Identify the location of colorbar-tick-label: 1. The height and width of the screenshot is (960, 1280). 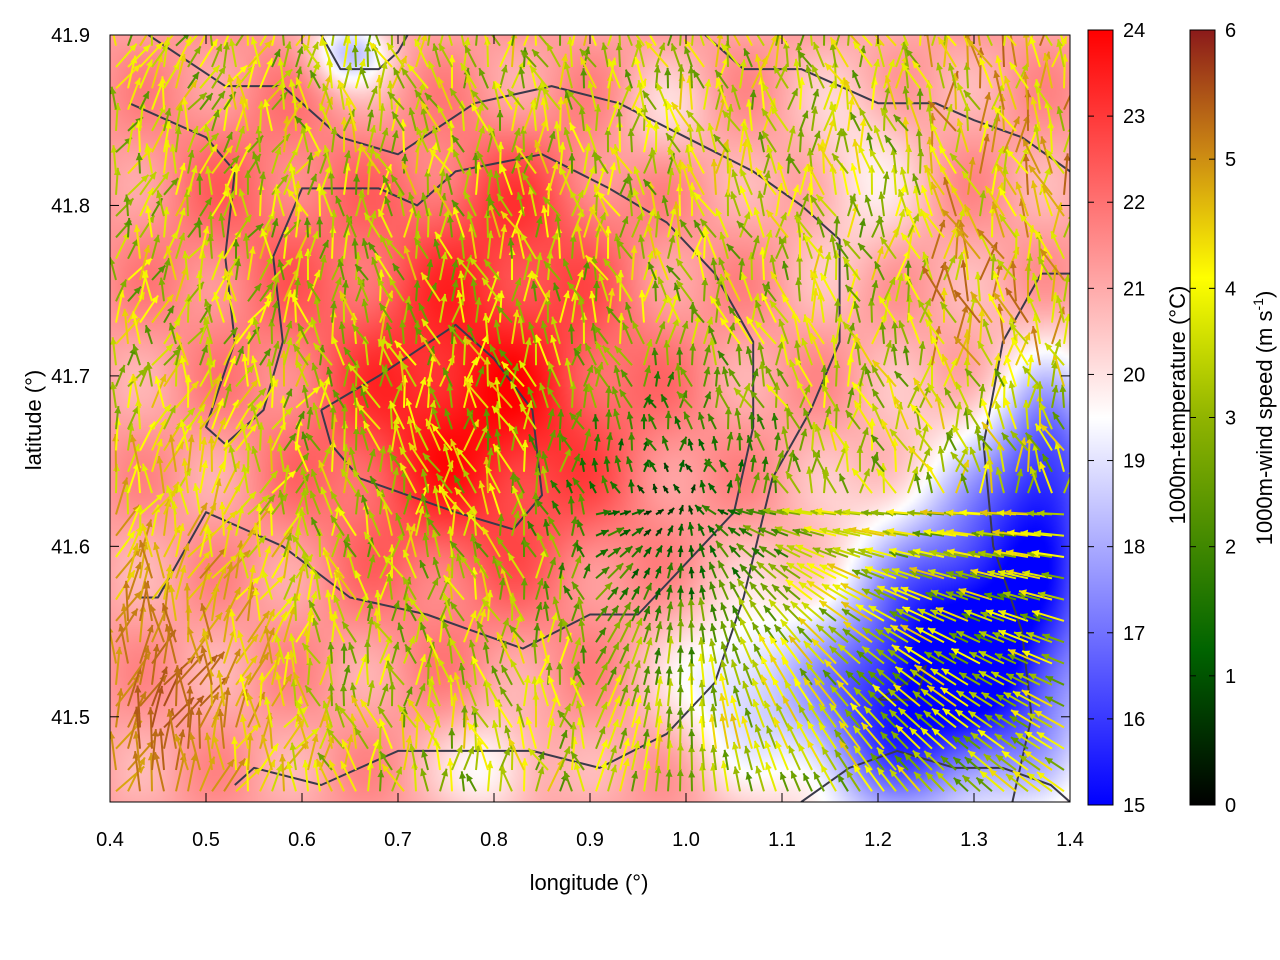
(1230, 677).